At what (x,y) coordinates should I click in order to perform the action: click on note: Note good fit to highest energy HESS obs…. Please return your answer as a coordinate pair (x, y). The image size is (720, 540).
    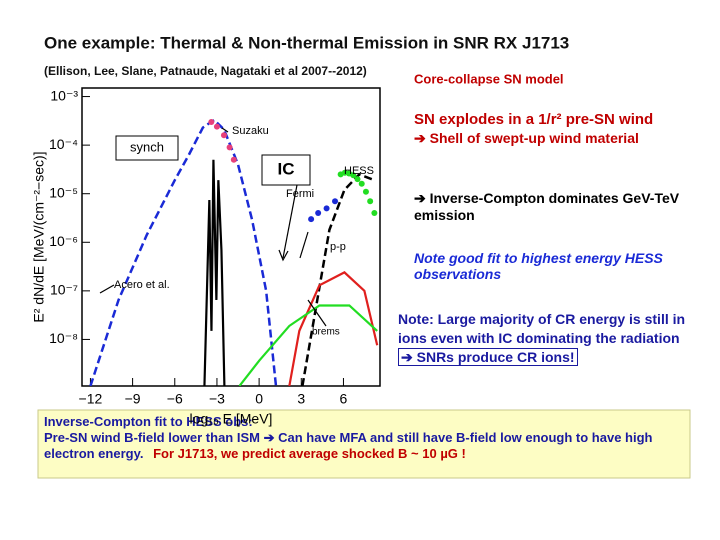
    Looking at the image, I should click on (538, 266).